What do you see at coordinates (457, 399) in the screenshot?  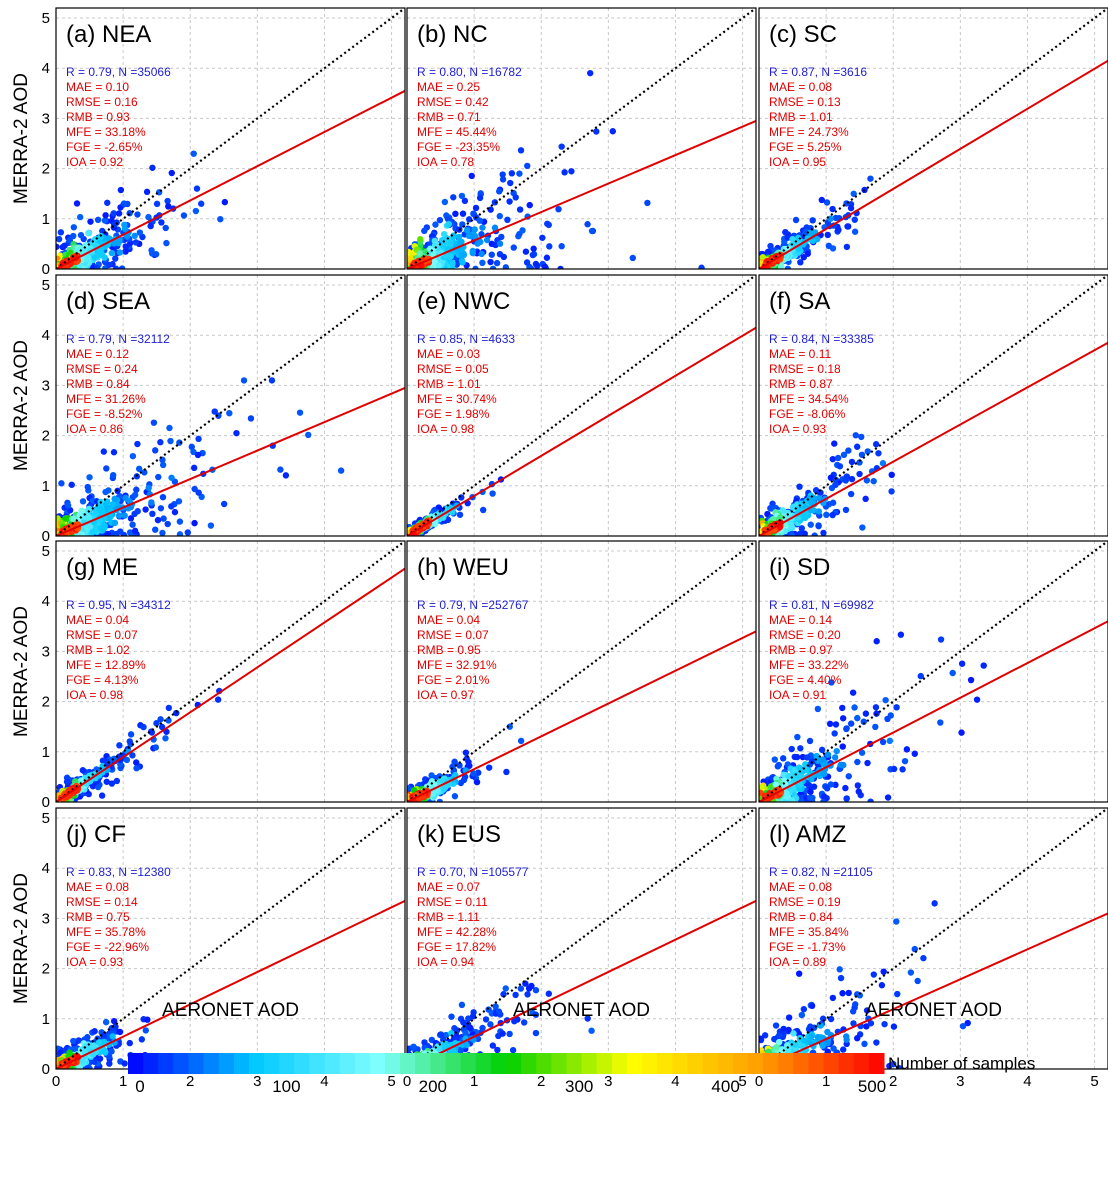 I see `stat-line: MFE = 30.74%` at bounding box center [457, 399].